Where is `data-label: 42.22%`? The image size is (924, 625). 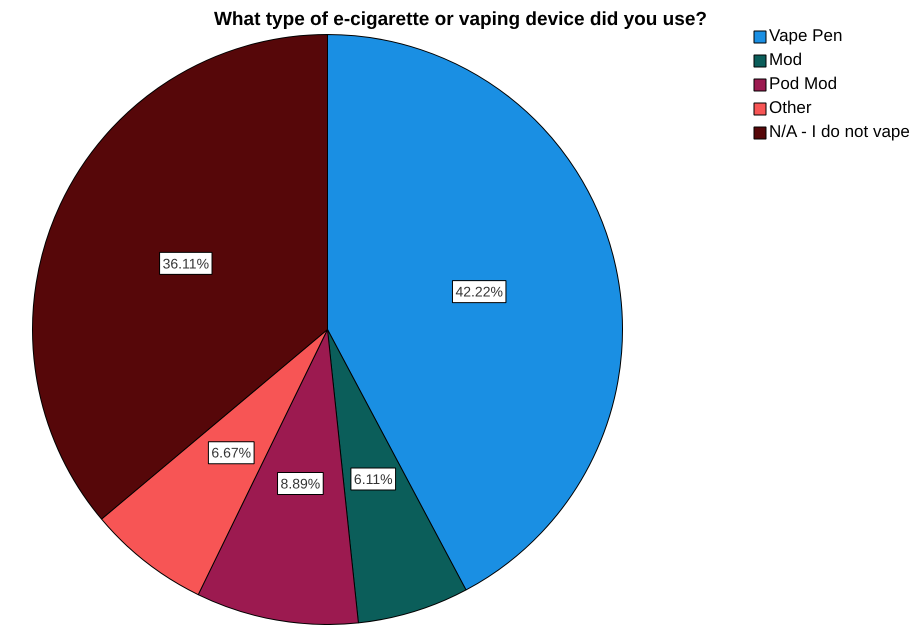
data-label: 42.22% is located at coordinates (479, 292).